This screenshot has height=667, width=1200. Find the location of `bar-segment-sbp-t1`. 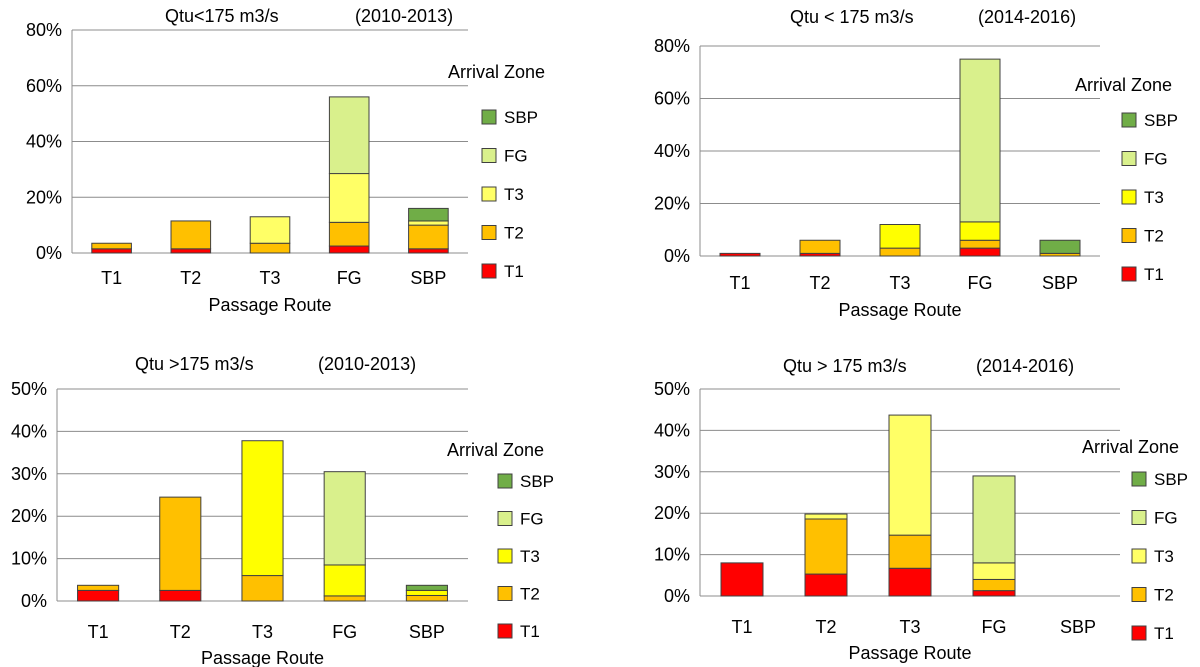

bar-segment-sbp-t1 is located at coordinates (428, 251).